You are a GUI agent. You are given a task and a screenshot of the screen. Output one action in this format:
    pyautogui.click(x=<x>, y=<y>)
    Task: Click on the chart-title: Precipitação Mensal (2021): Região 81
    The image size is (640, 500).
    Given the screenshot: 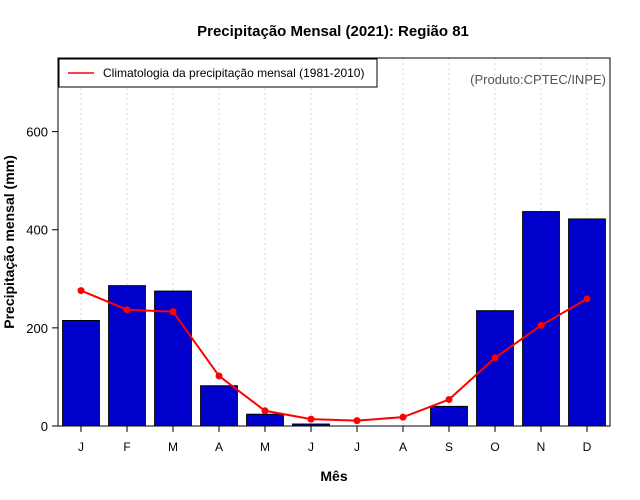 What is the action you would take?
    pyautogui.click(x=333, y=31)
    